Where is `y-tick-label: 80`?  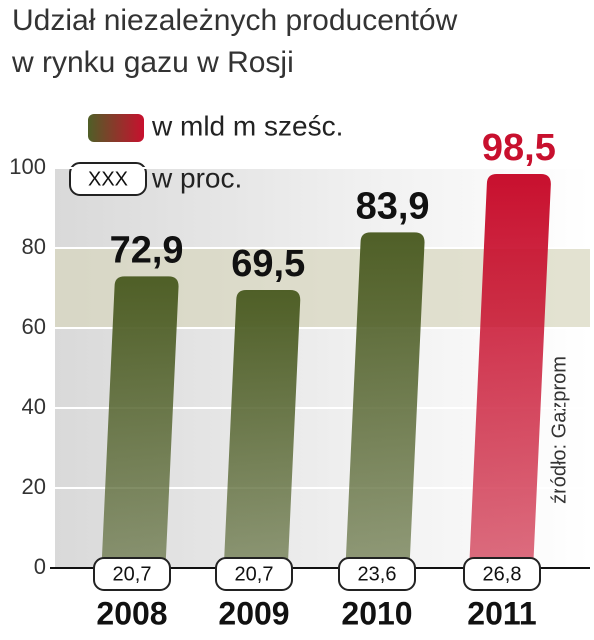 y-tick-label: 80 is located at coordinates (34, 246).